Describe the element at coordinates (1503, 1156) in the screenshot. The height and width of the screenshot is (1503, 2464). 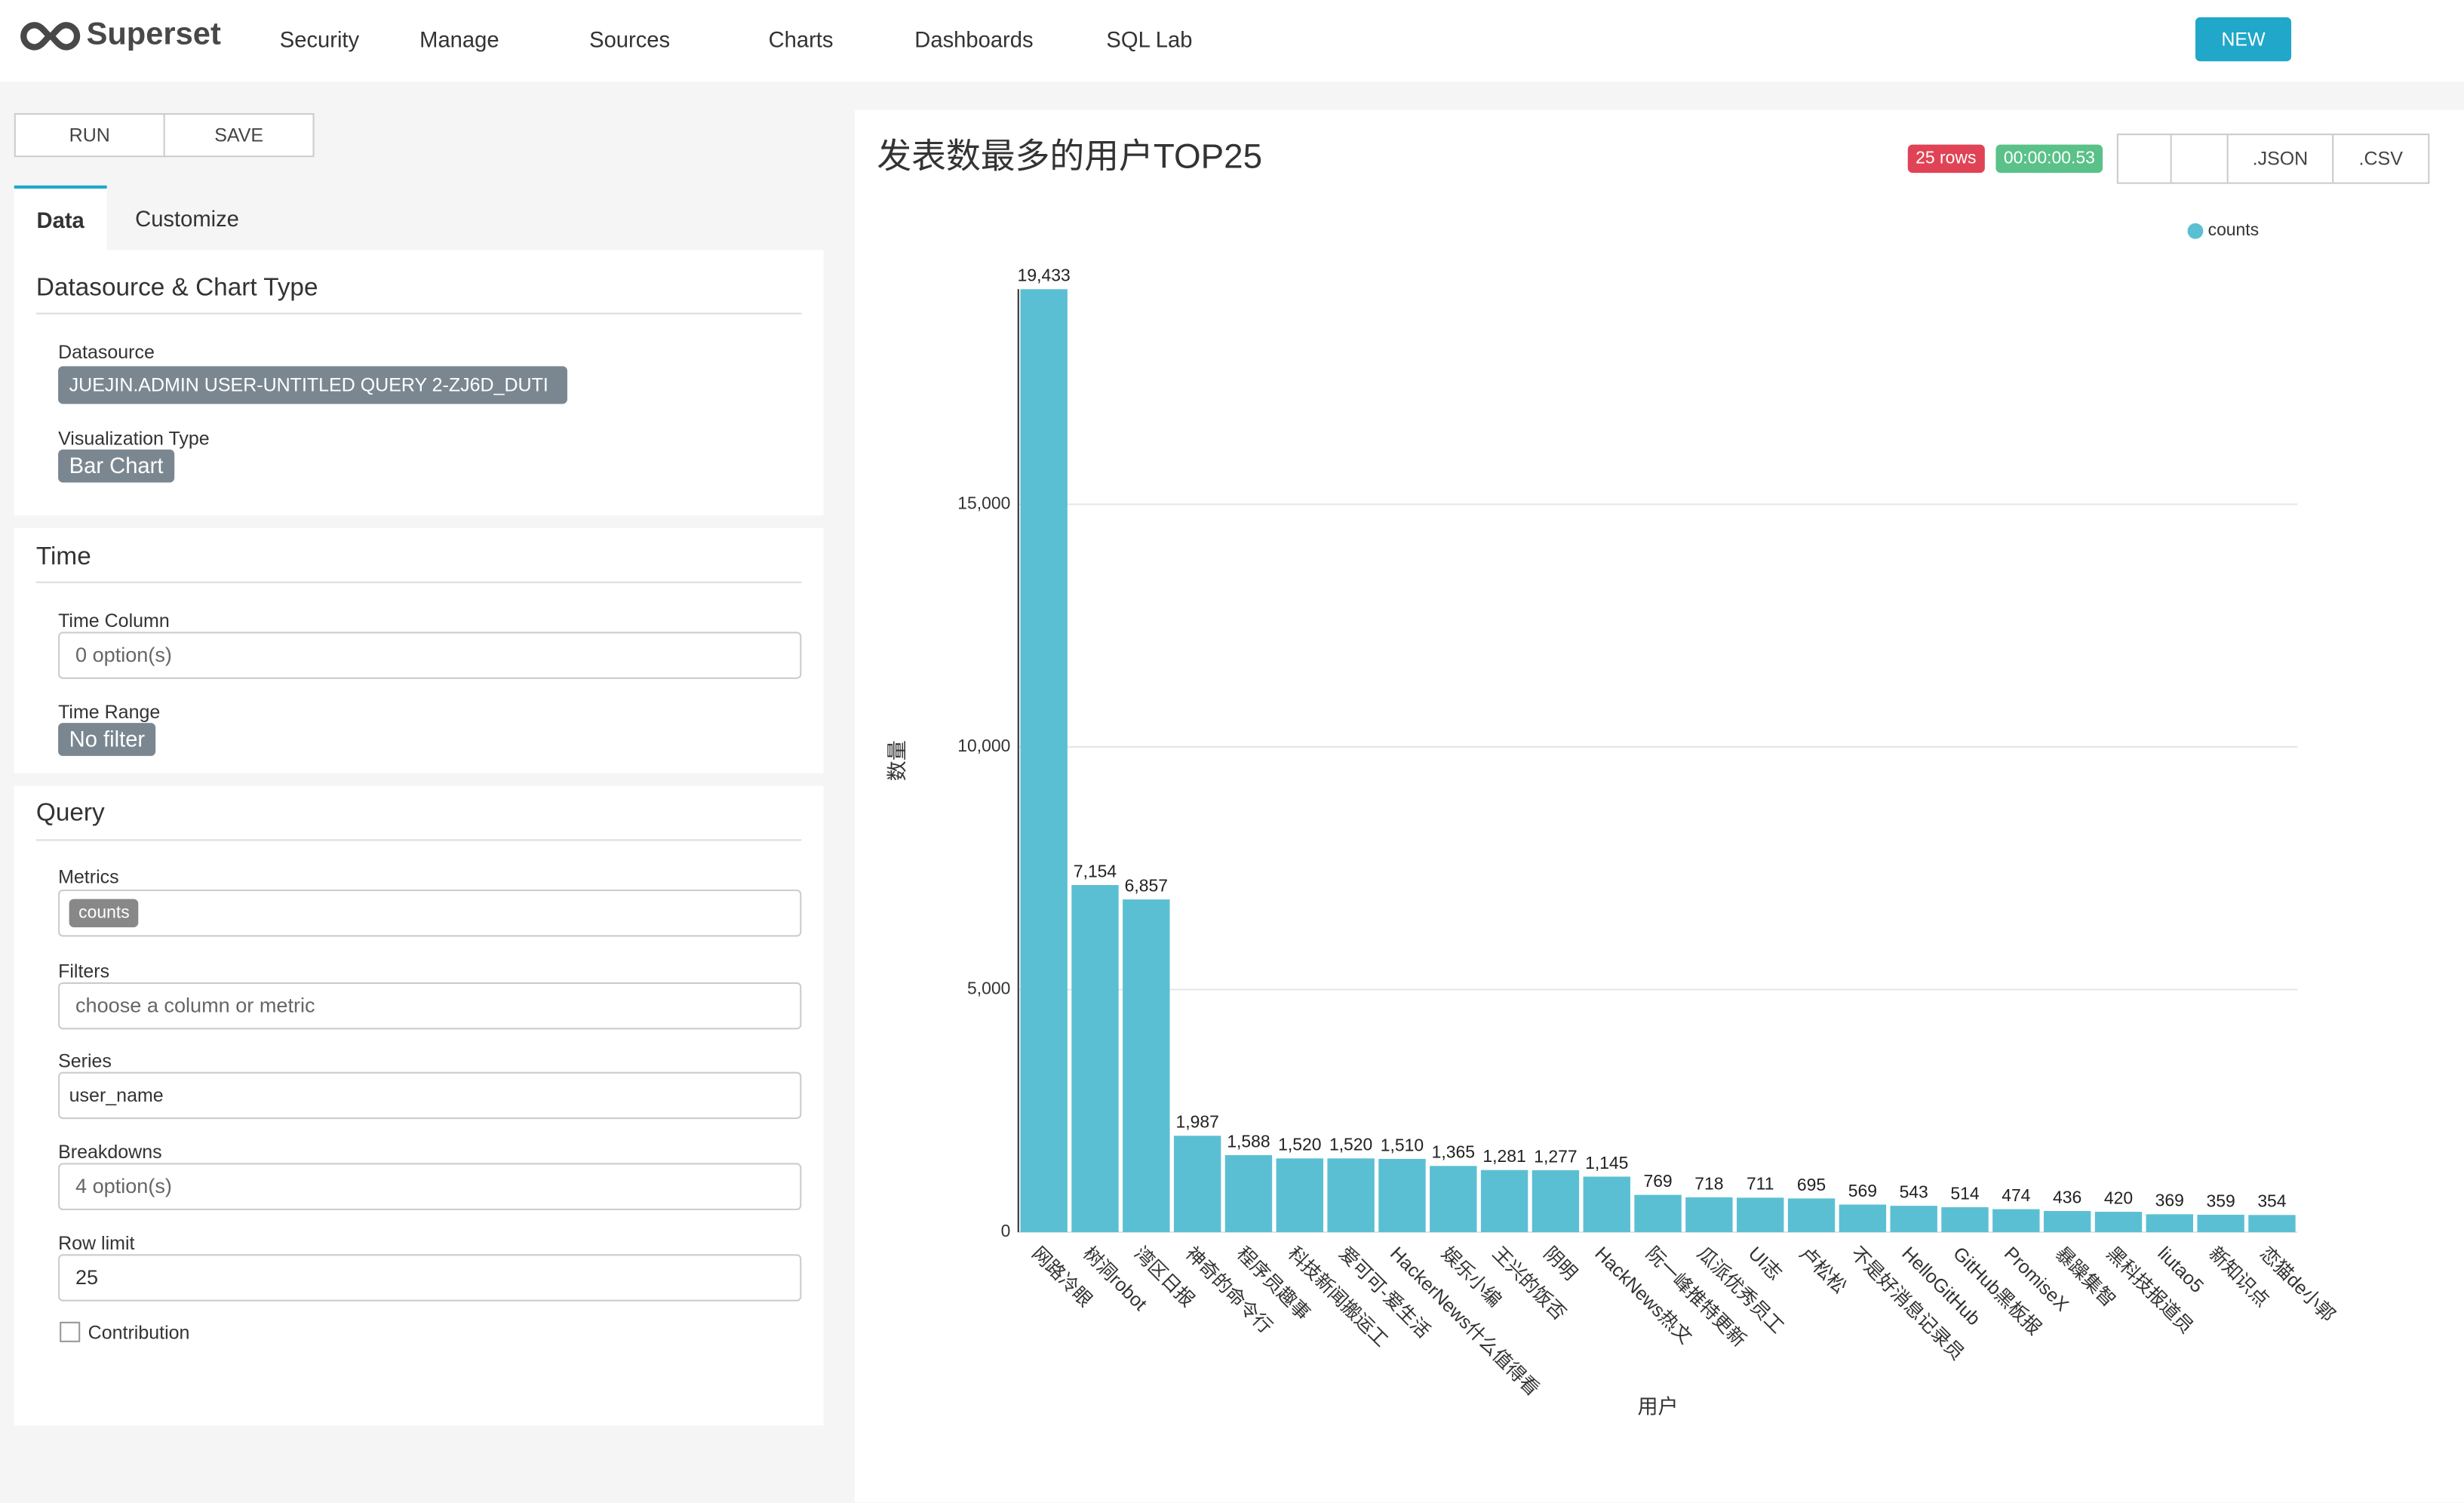
I see `value-label: 1,281` at that location.